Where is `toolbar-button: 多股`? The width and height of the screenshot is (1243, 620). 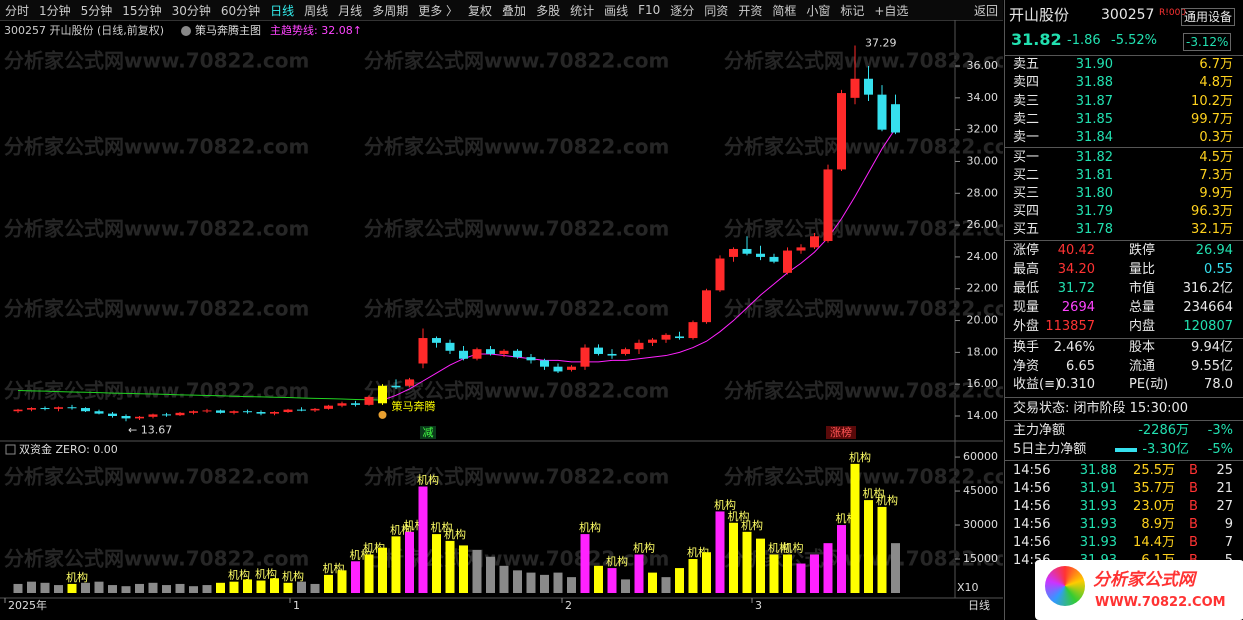 toolbar-button: 多股 is located at coordinates (548, 10).